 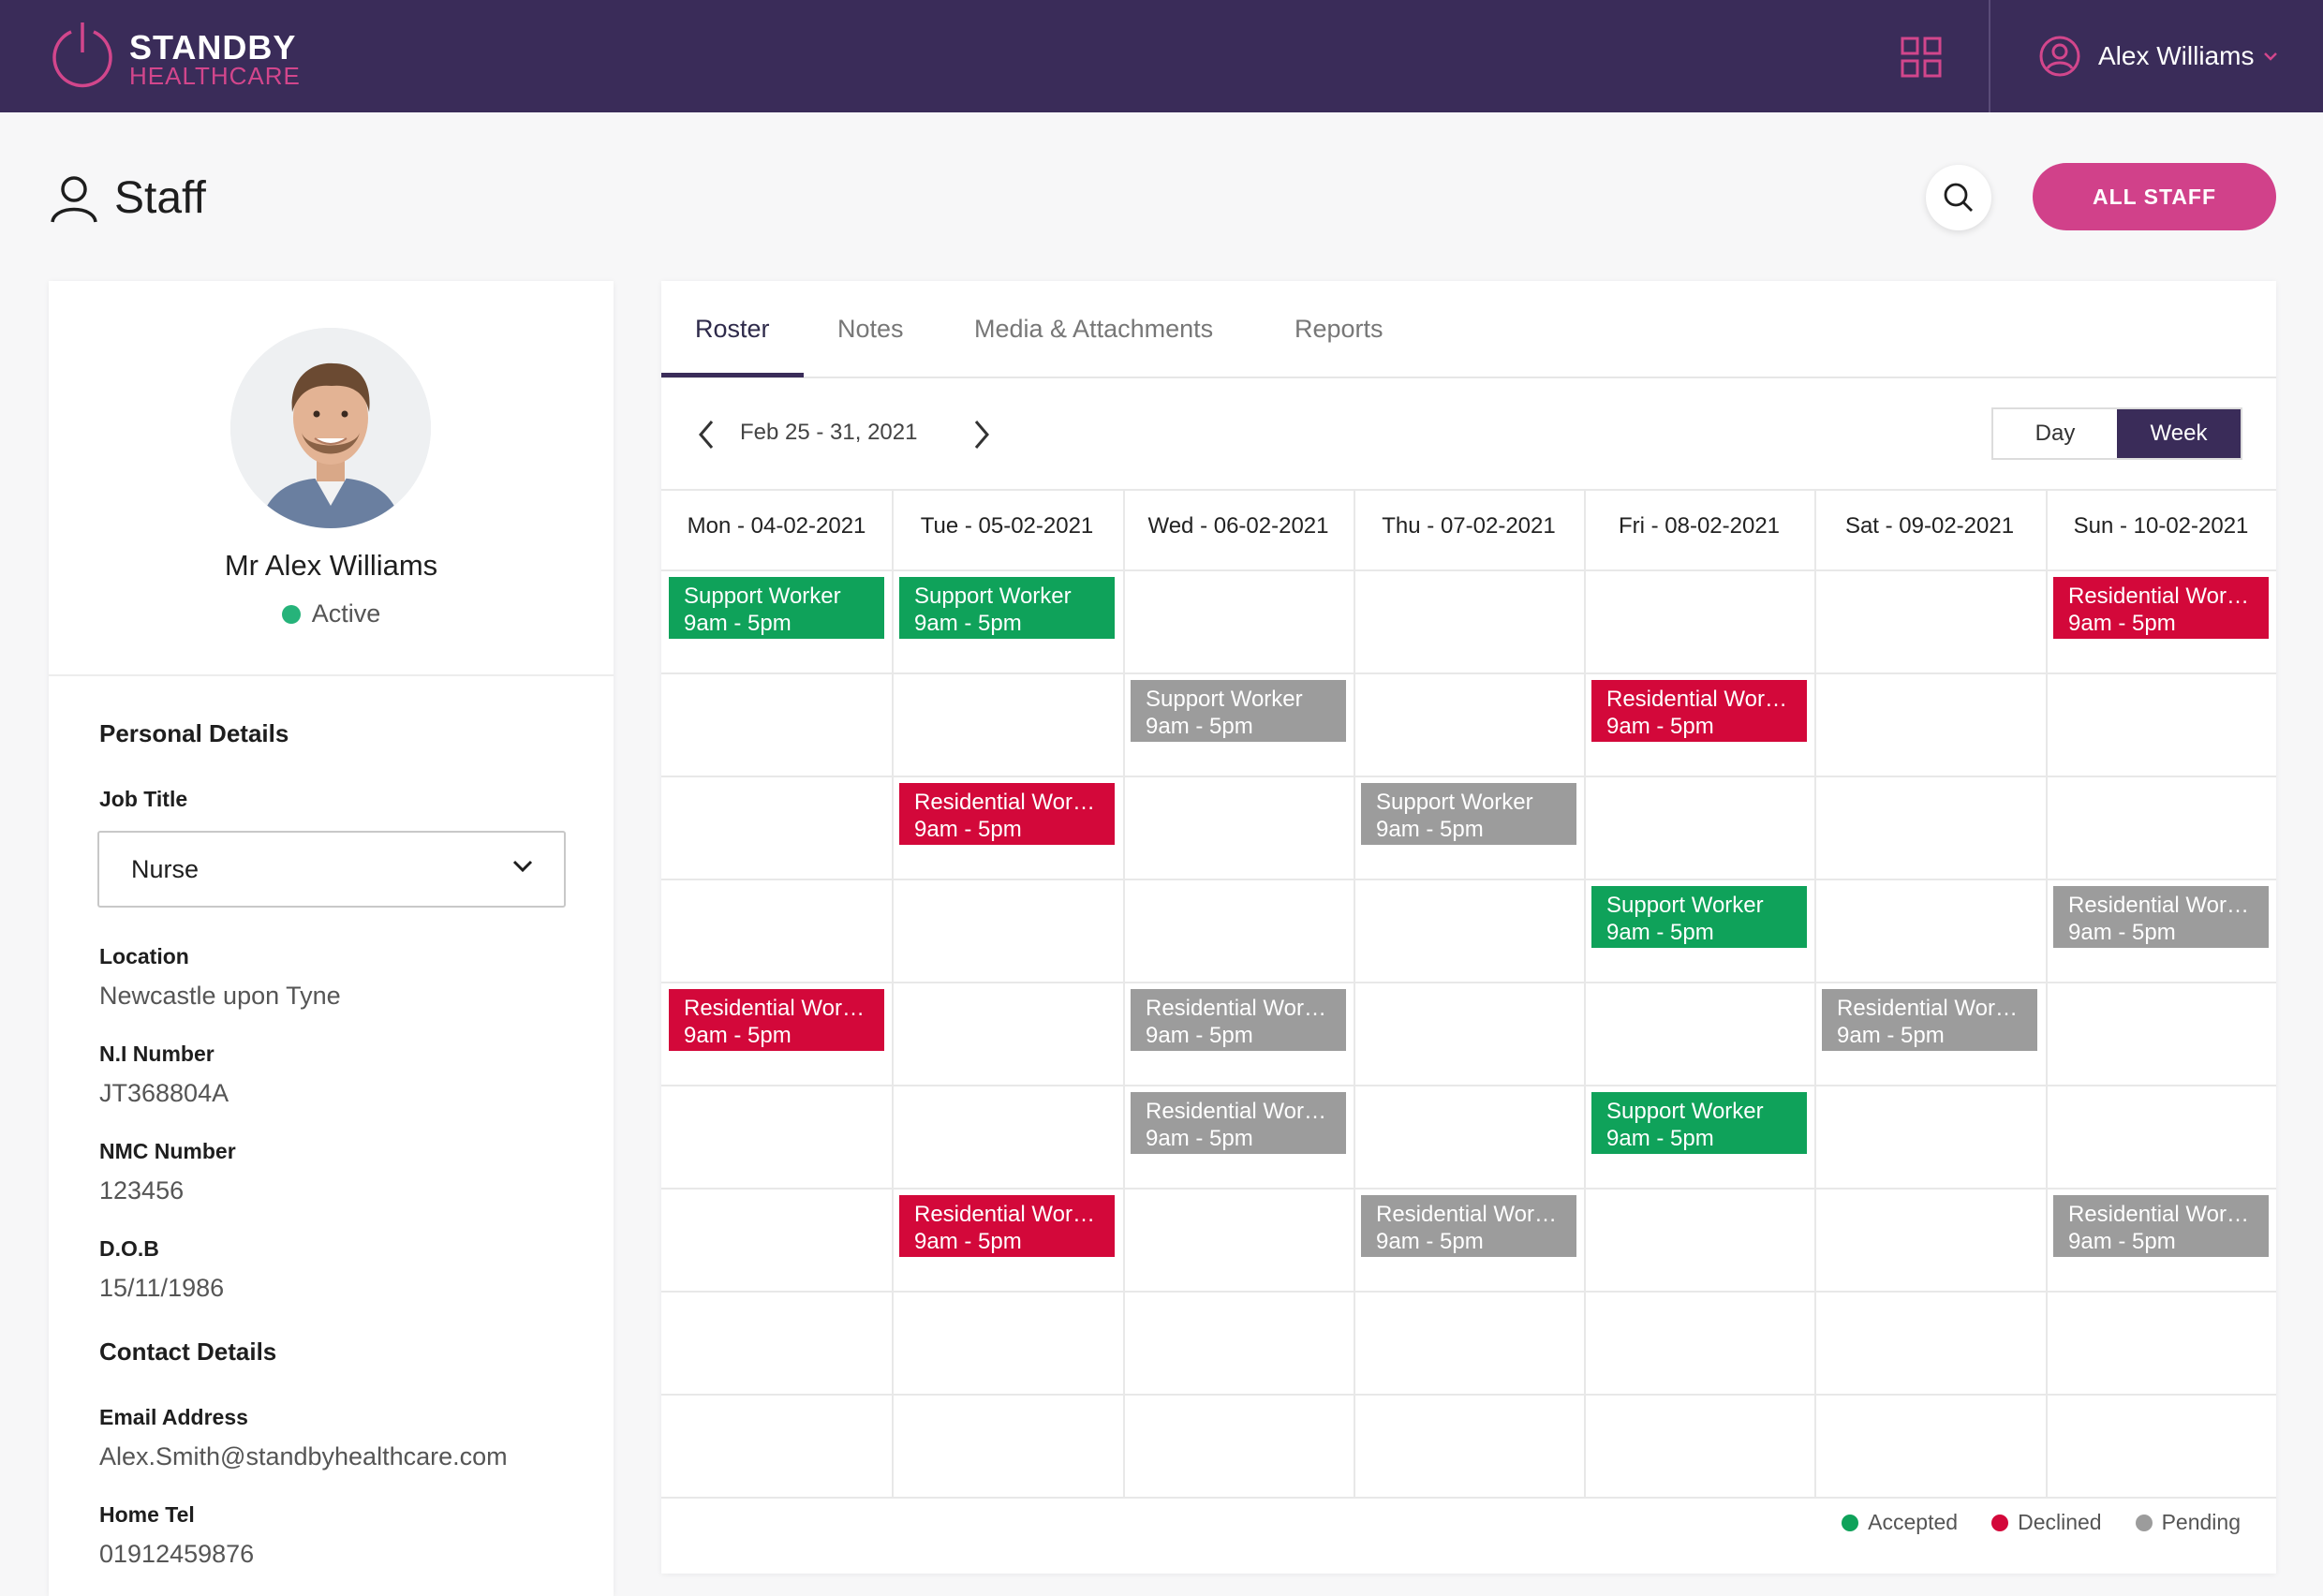 What do you see at coordinates (1007, 526) in the screenshot?
I see `day-header: Tue - 05-02-2021` at bounding box center [1007, 526].